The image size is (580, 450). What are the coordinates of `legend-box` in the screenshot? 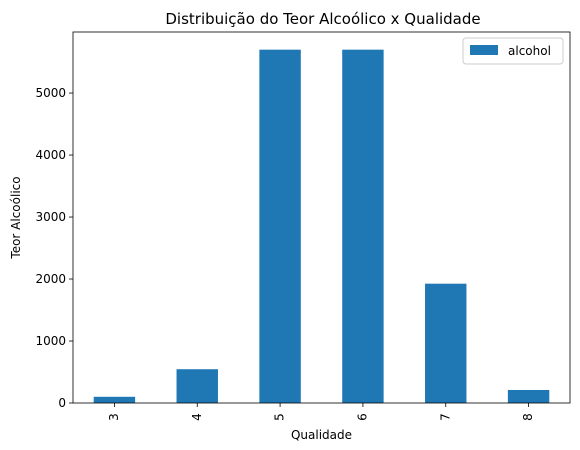 It's located at (513, 51).